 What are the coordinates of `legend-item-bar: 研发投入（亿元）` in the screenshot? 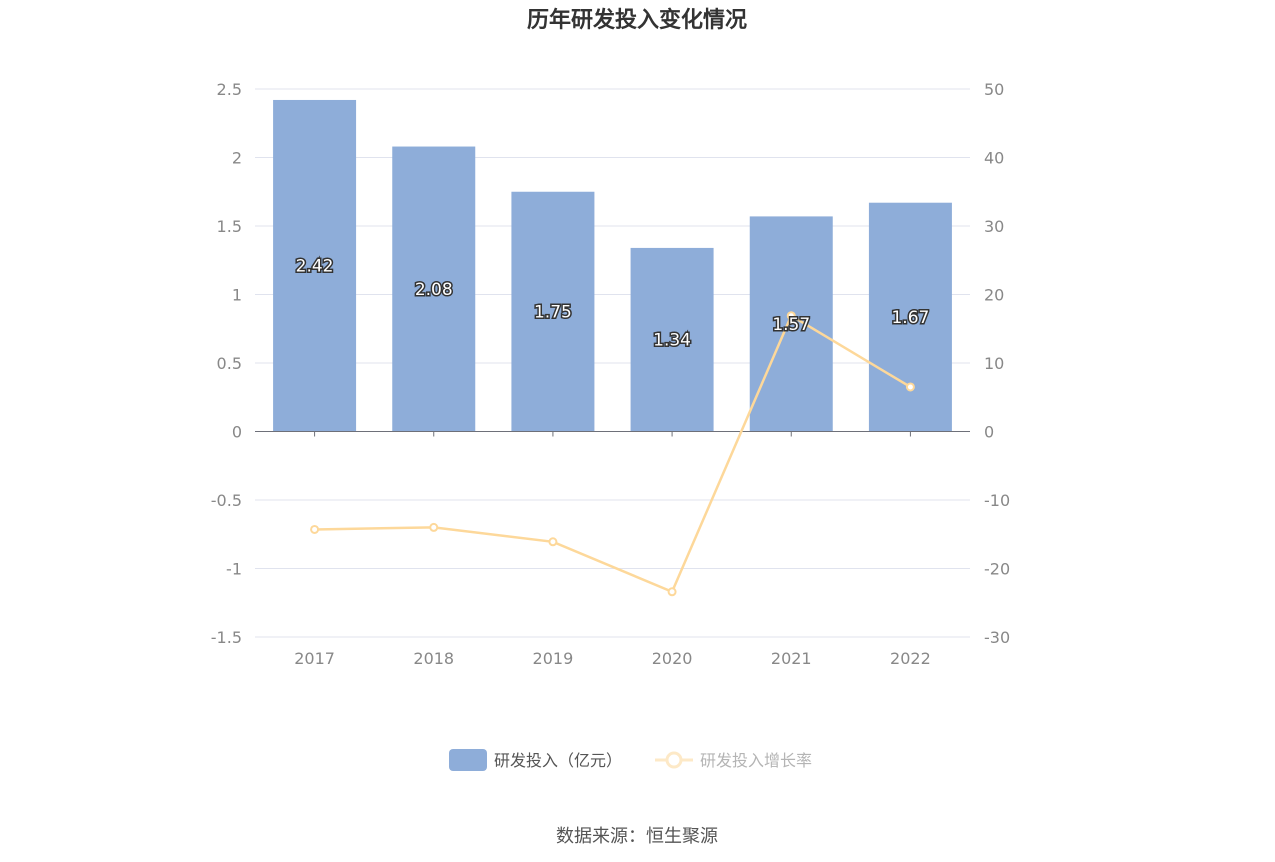 It's located at (535, 760).